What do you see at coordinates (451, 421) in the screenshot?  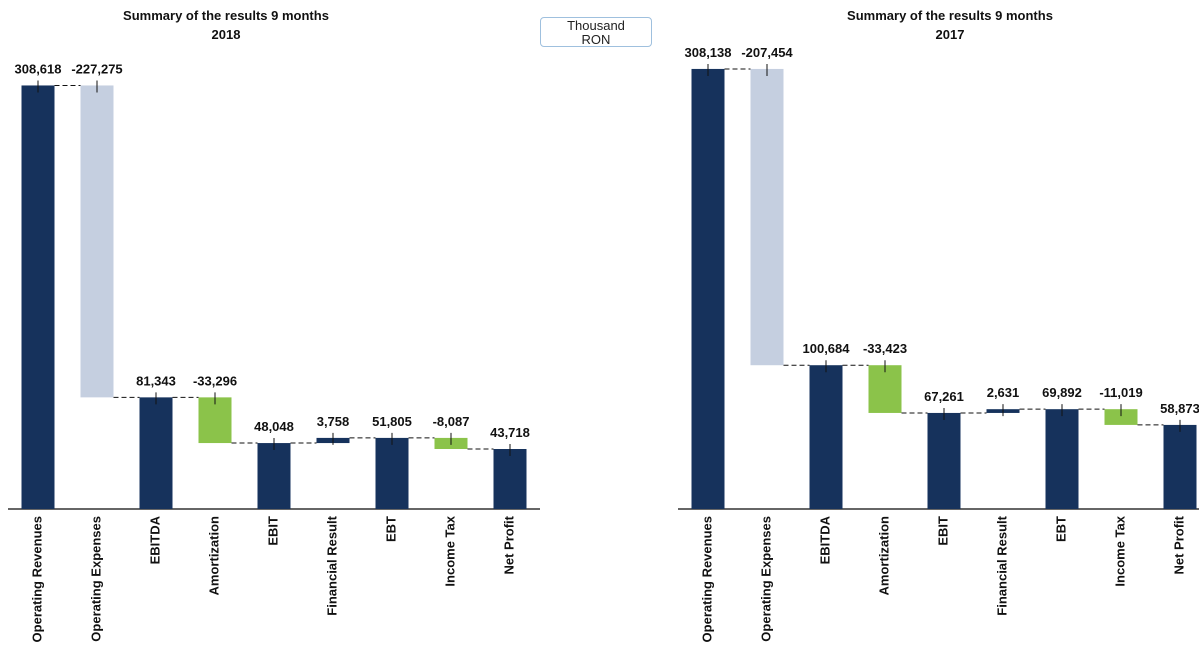 I see `value-label: -8,087` at bounding box center [451, 421].